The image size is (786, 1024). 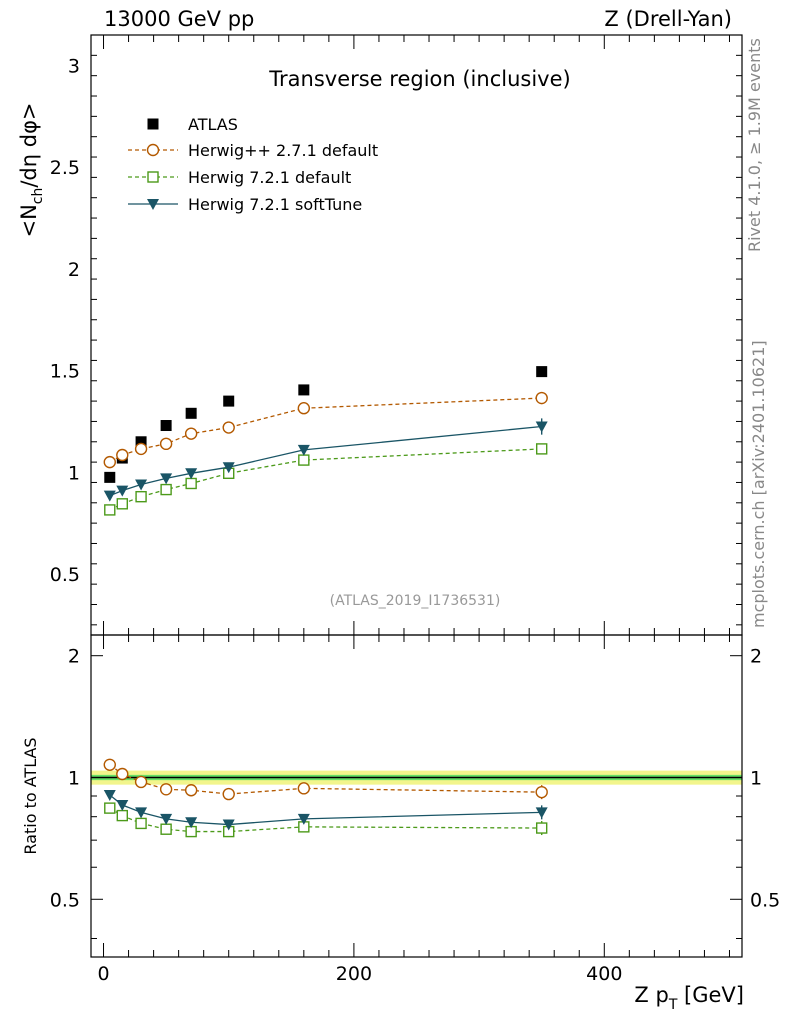 I want to click on main-ytick-label: 2.5, so click(x=65, y=168).